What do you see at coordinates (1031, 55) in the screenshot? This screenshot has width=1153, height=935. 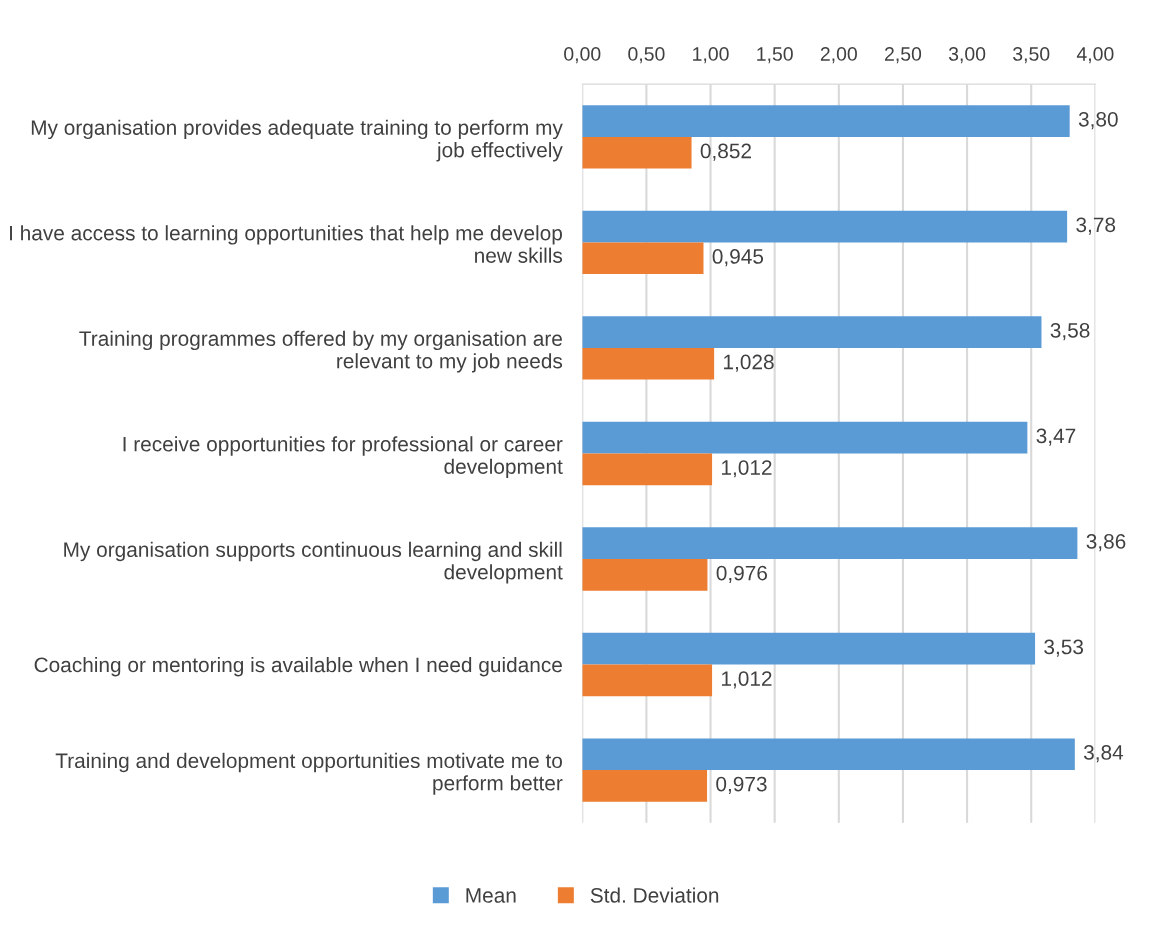 I see `x-tick-label: 3,50` at bounding box center [1031, 55].